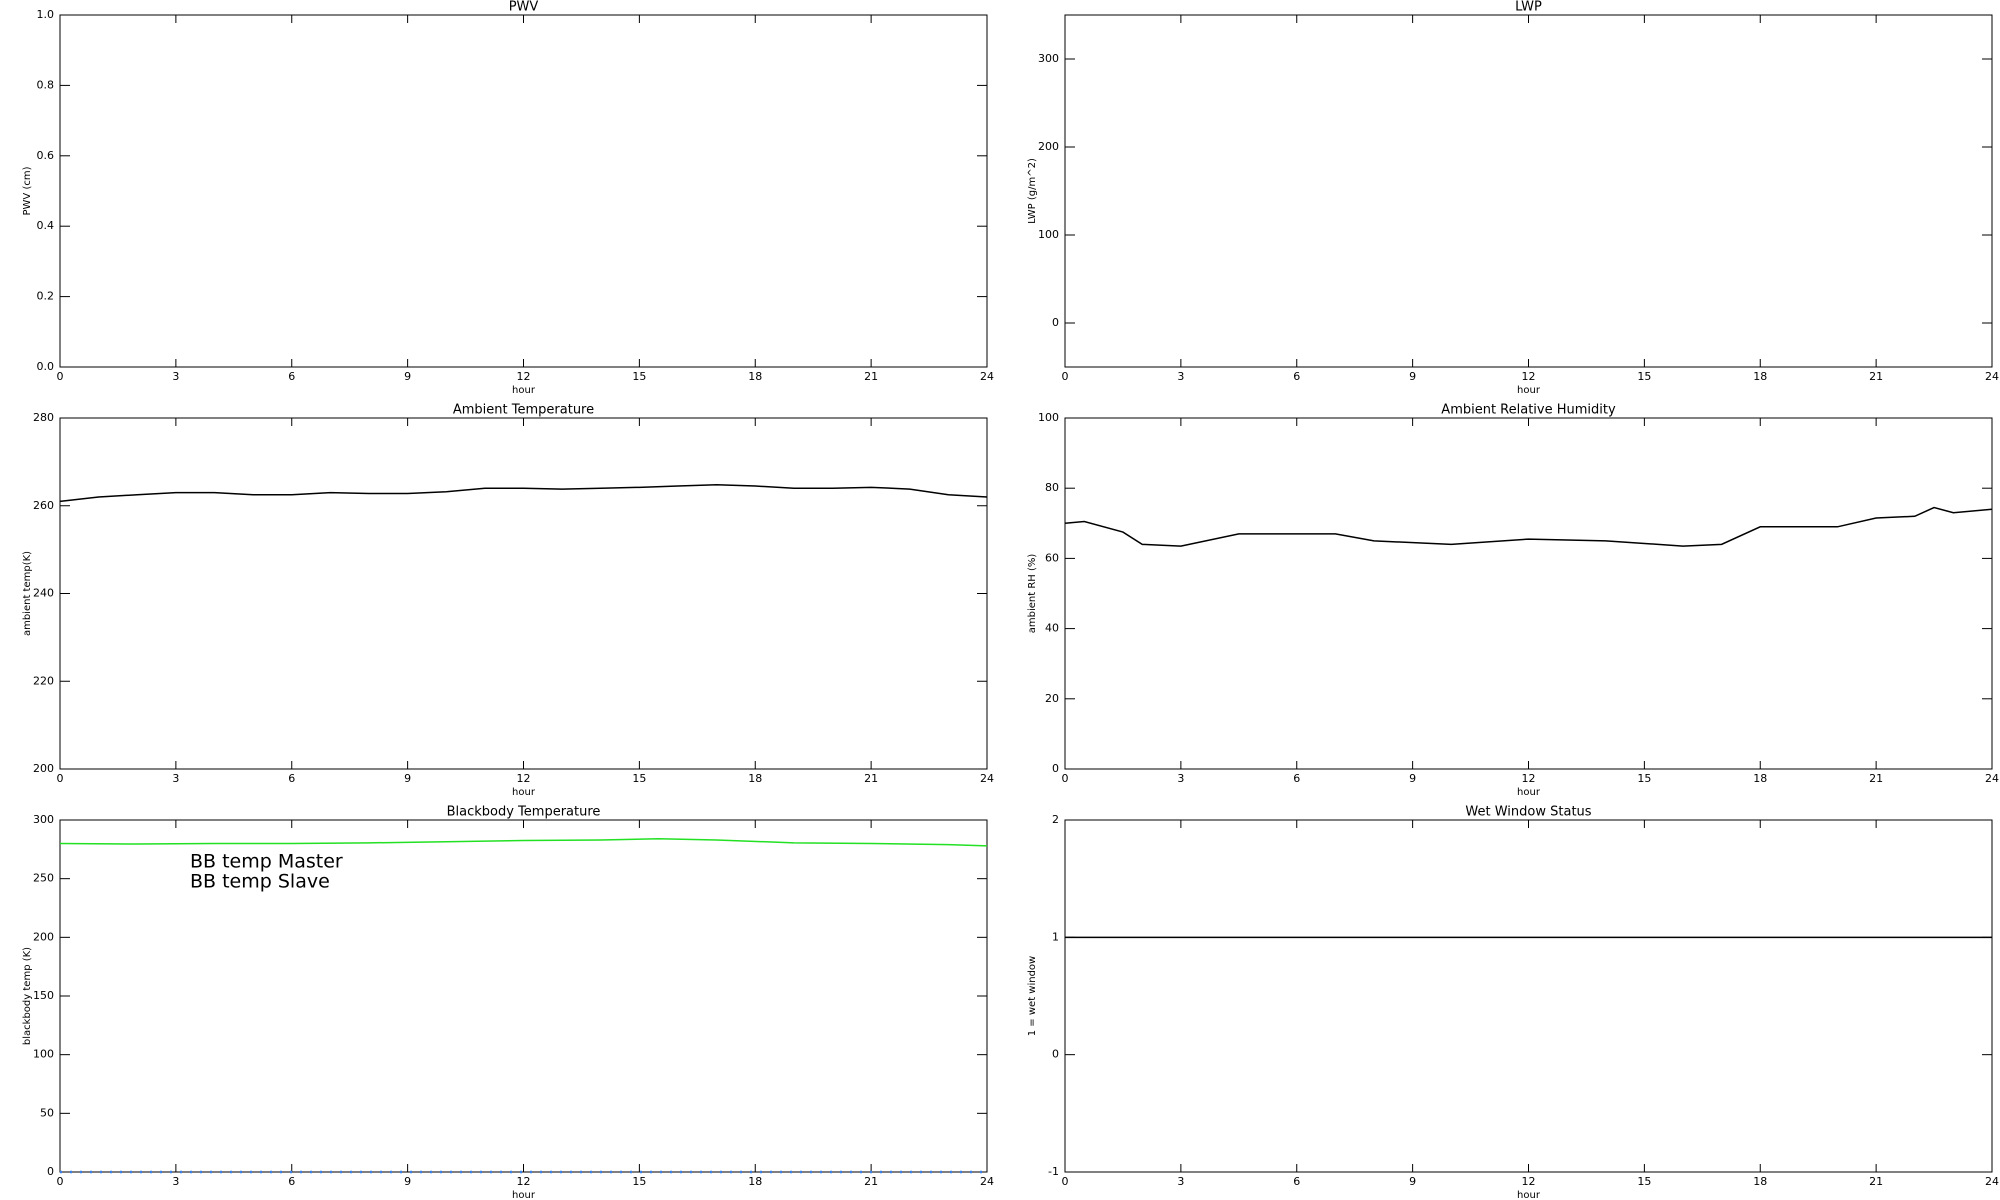 This screenshot has width=2000, height=1200. Describe the element at coordinates (1032, 996) in the screenshot. I see `y-axis-label: 1 = wet window` at that location.